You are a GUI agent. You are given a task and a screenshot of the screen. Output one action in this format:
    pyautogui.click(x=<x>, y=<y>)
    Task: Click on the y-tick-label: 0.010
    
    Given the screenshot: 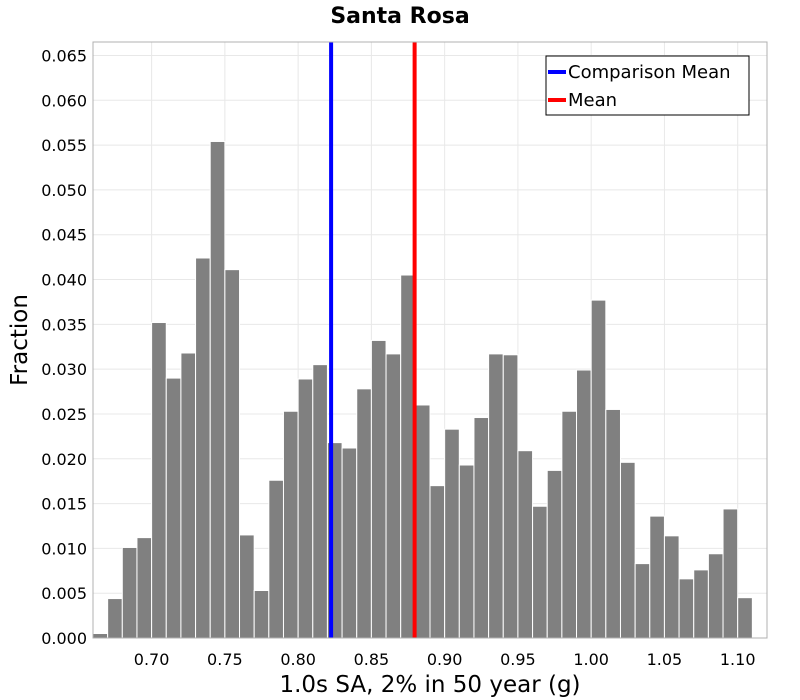 What is the action you would take?
    pyautogui.click(x=64, y=548)
    